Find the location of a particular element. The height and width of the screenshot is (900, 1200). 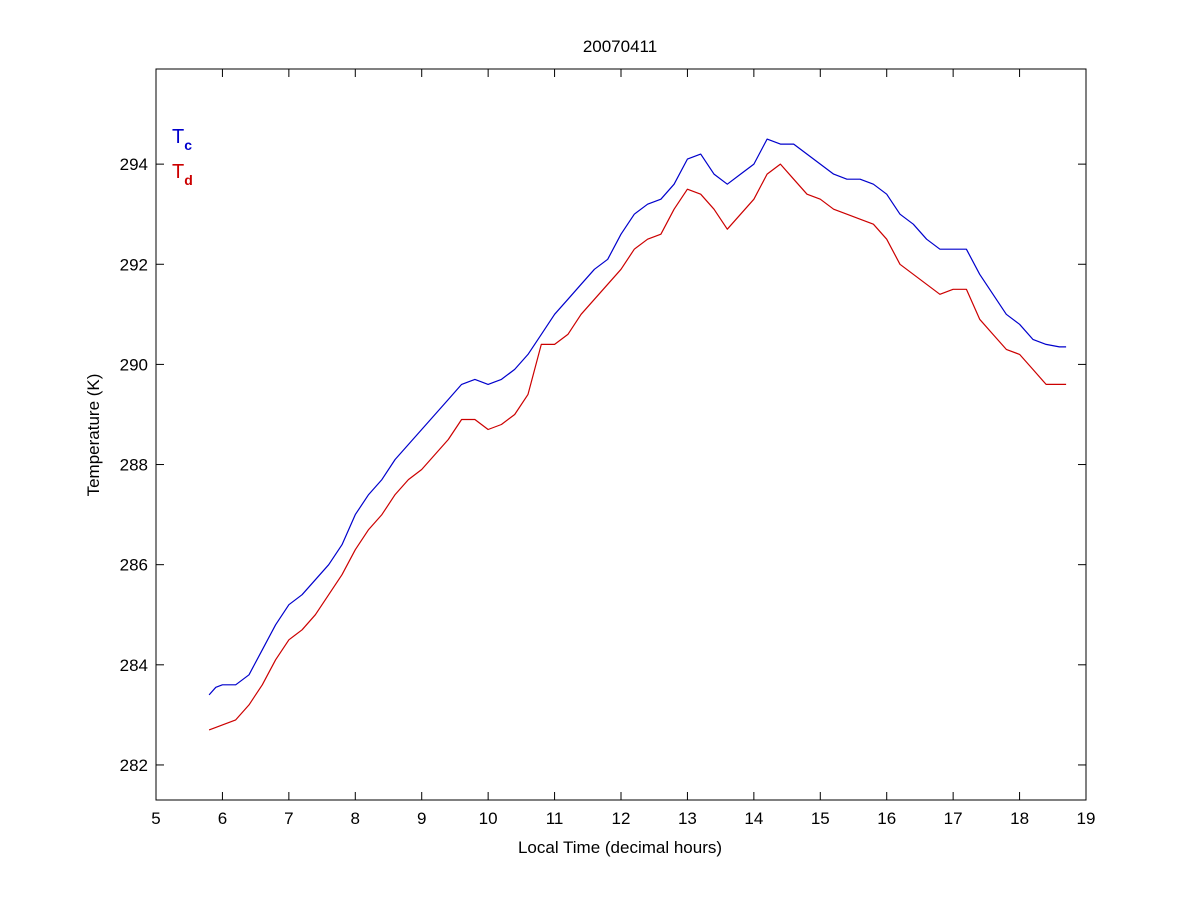

x-tick-label: 10 is located at coordinates (488, 818).